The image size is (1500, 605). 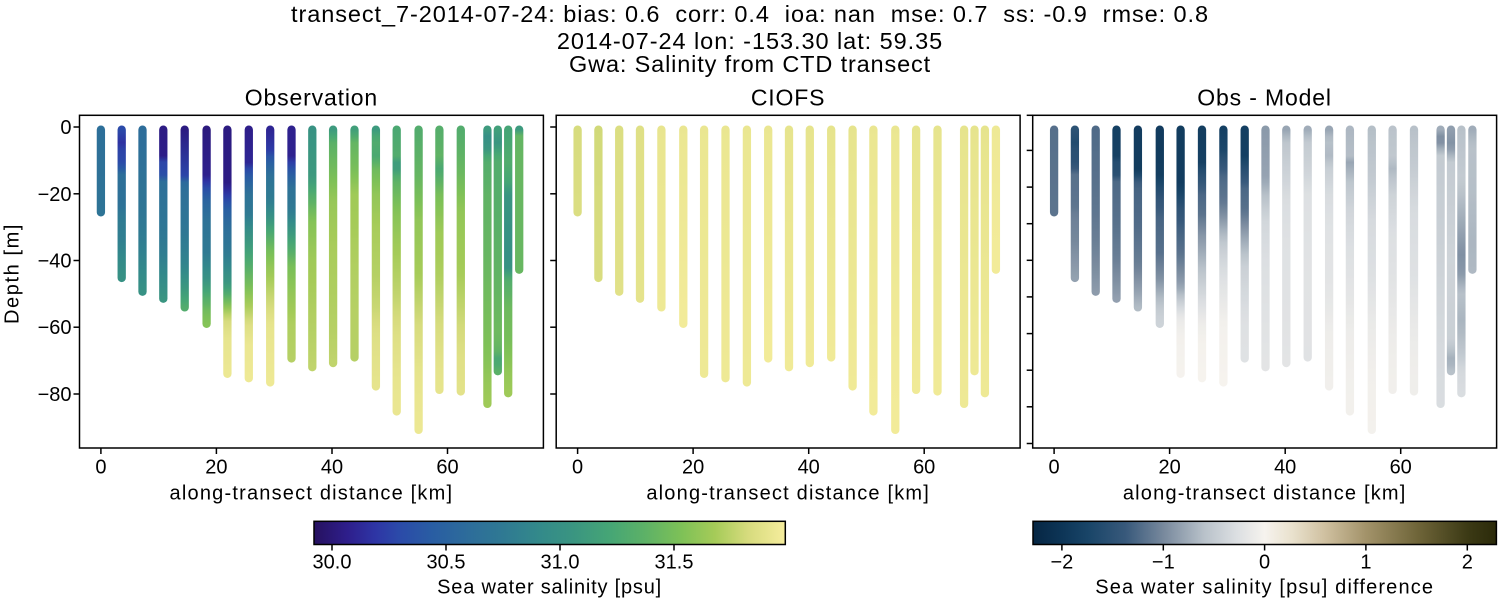 What do you see at coordinates (332, 563) in the screenshot?
I see `svg-text: 30.0` at bounding box center [332, 563].